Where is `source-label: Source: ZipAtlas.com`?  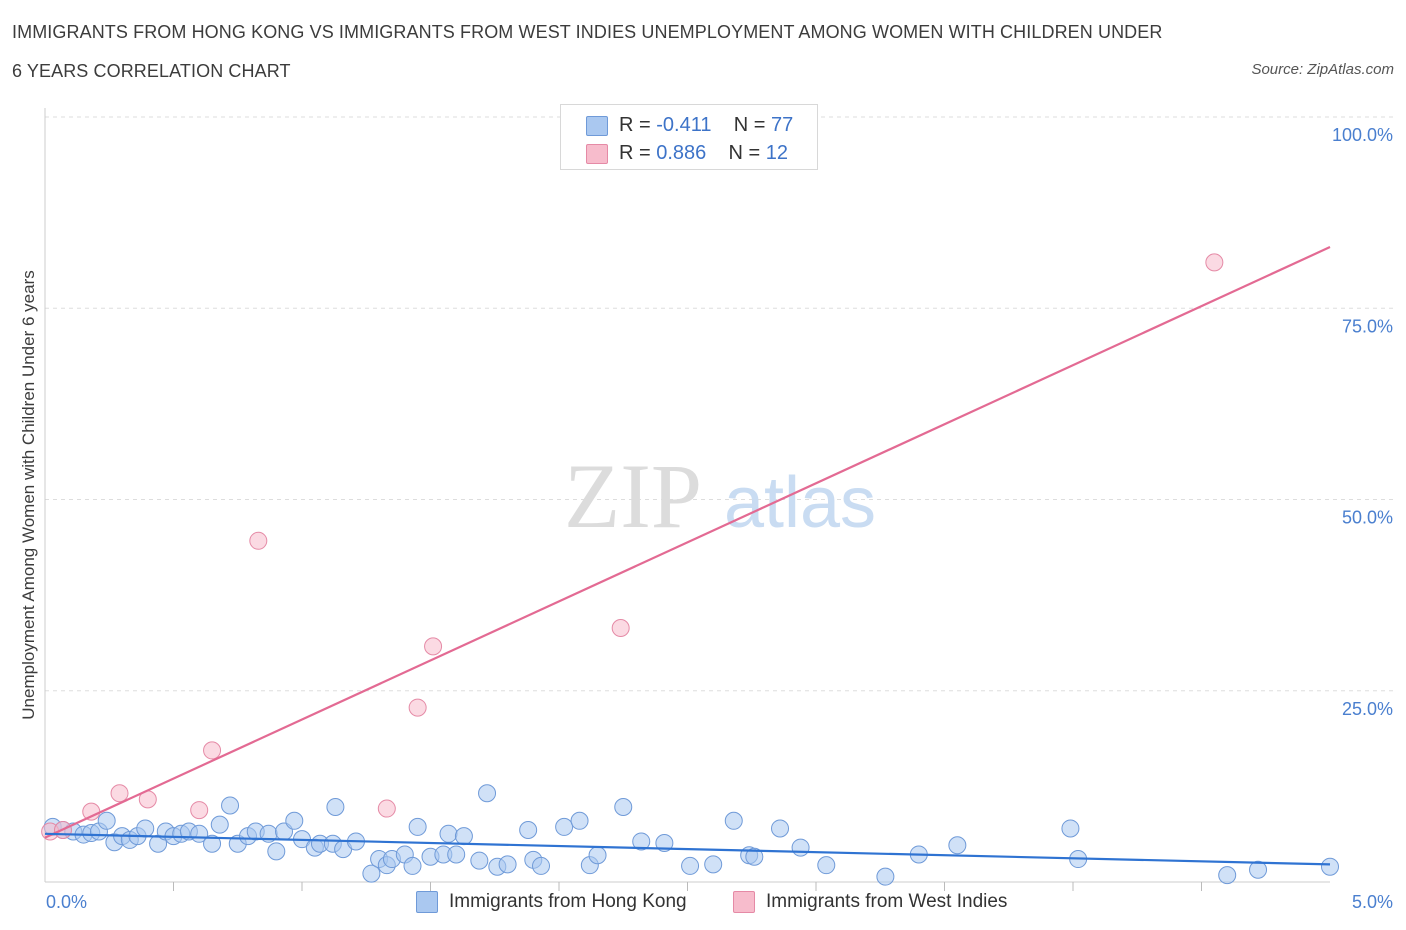 source-label: Source: ZipAtlas.com is located at coordinates (1322, 69).